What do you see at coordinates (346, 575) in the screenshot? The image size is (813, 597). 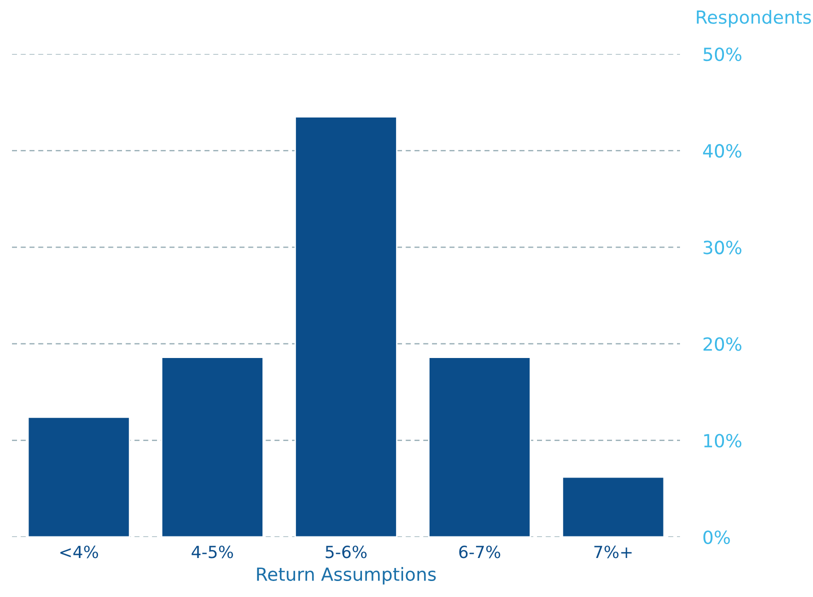 I see `x-axis-title: Return Assumptions` at bounding box center [346, 575].